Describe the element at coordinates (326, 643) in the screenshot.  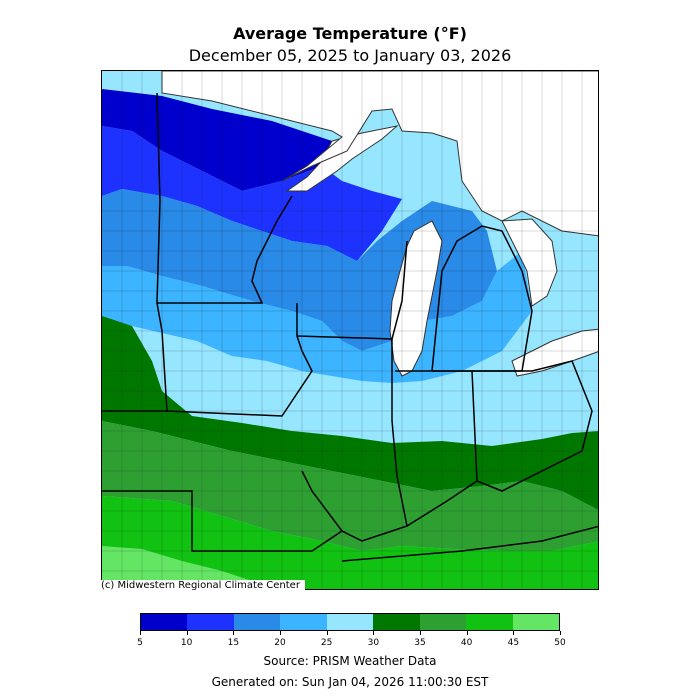
I see `legend-tick-label: 25` at that location.